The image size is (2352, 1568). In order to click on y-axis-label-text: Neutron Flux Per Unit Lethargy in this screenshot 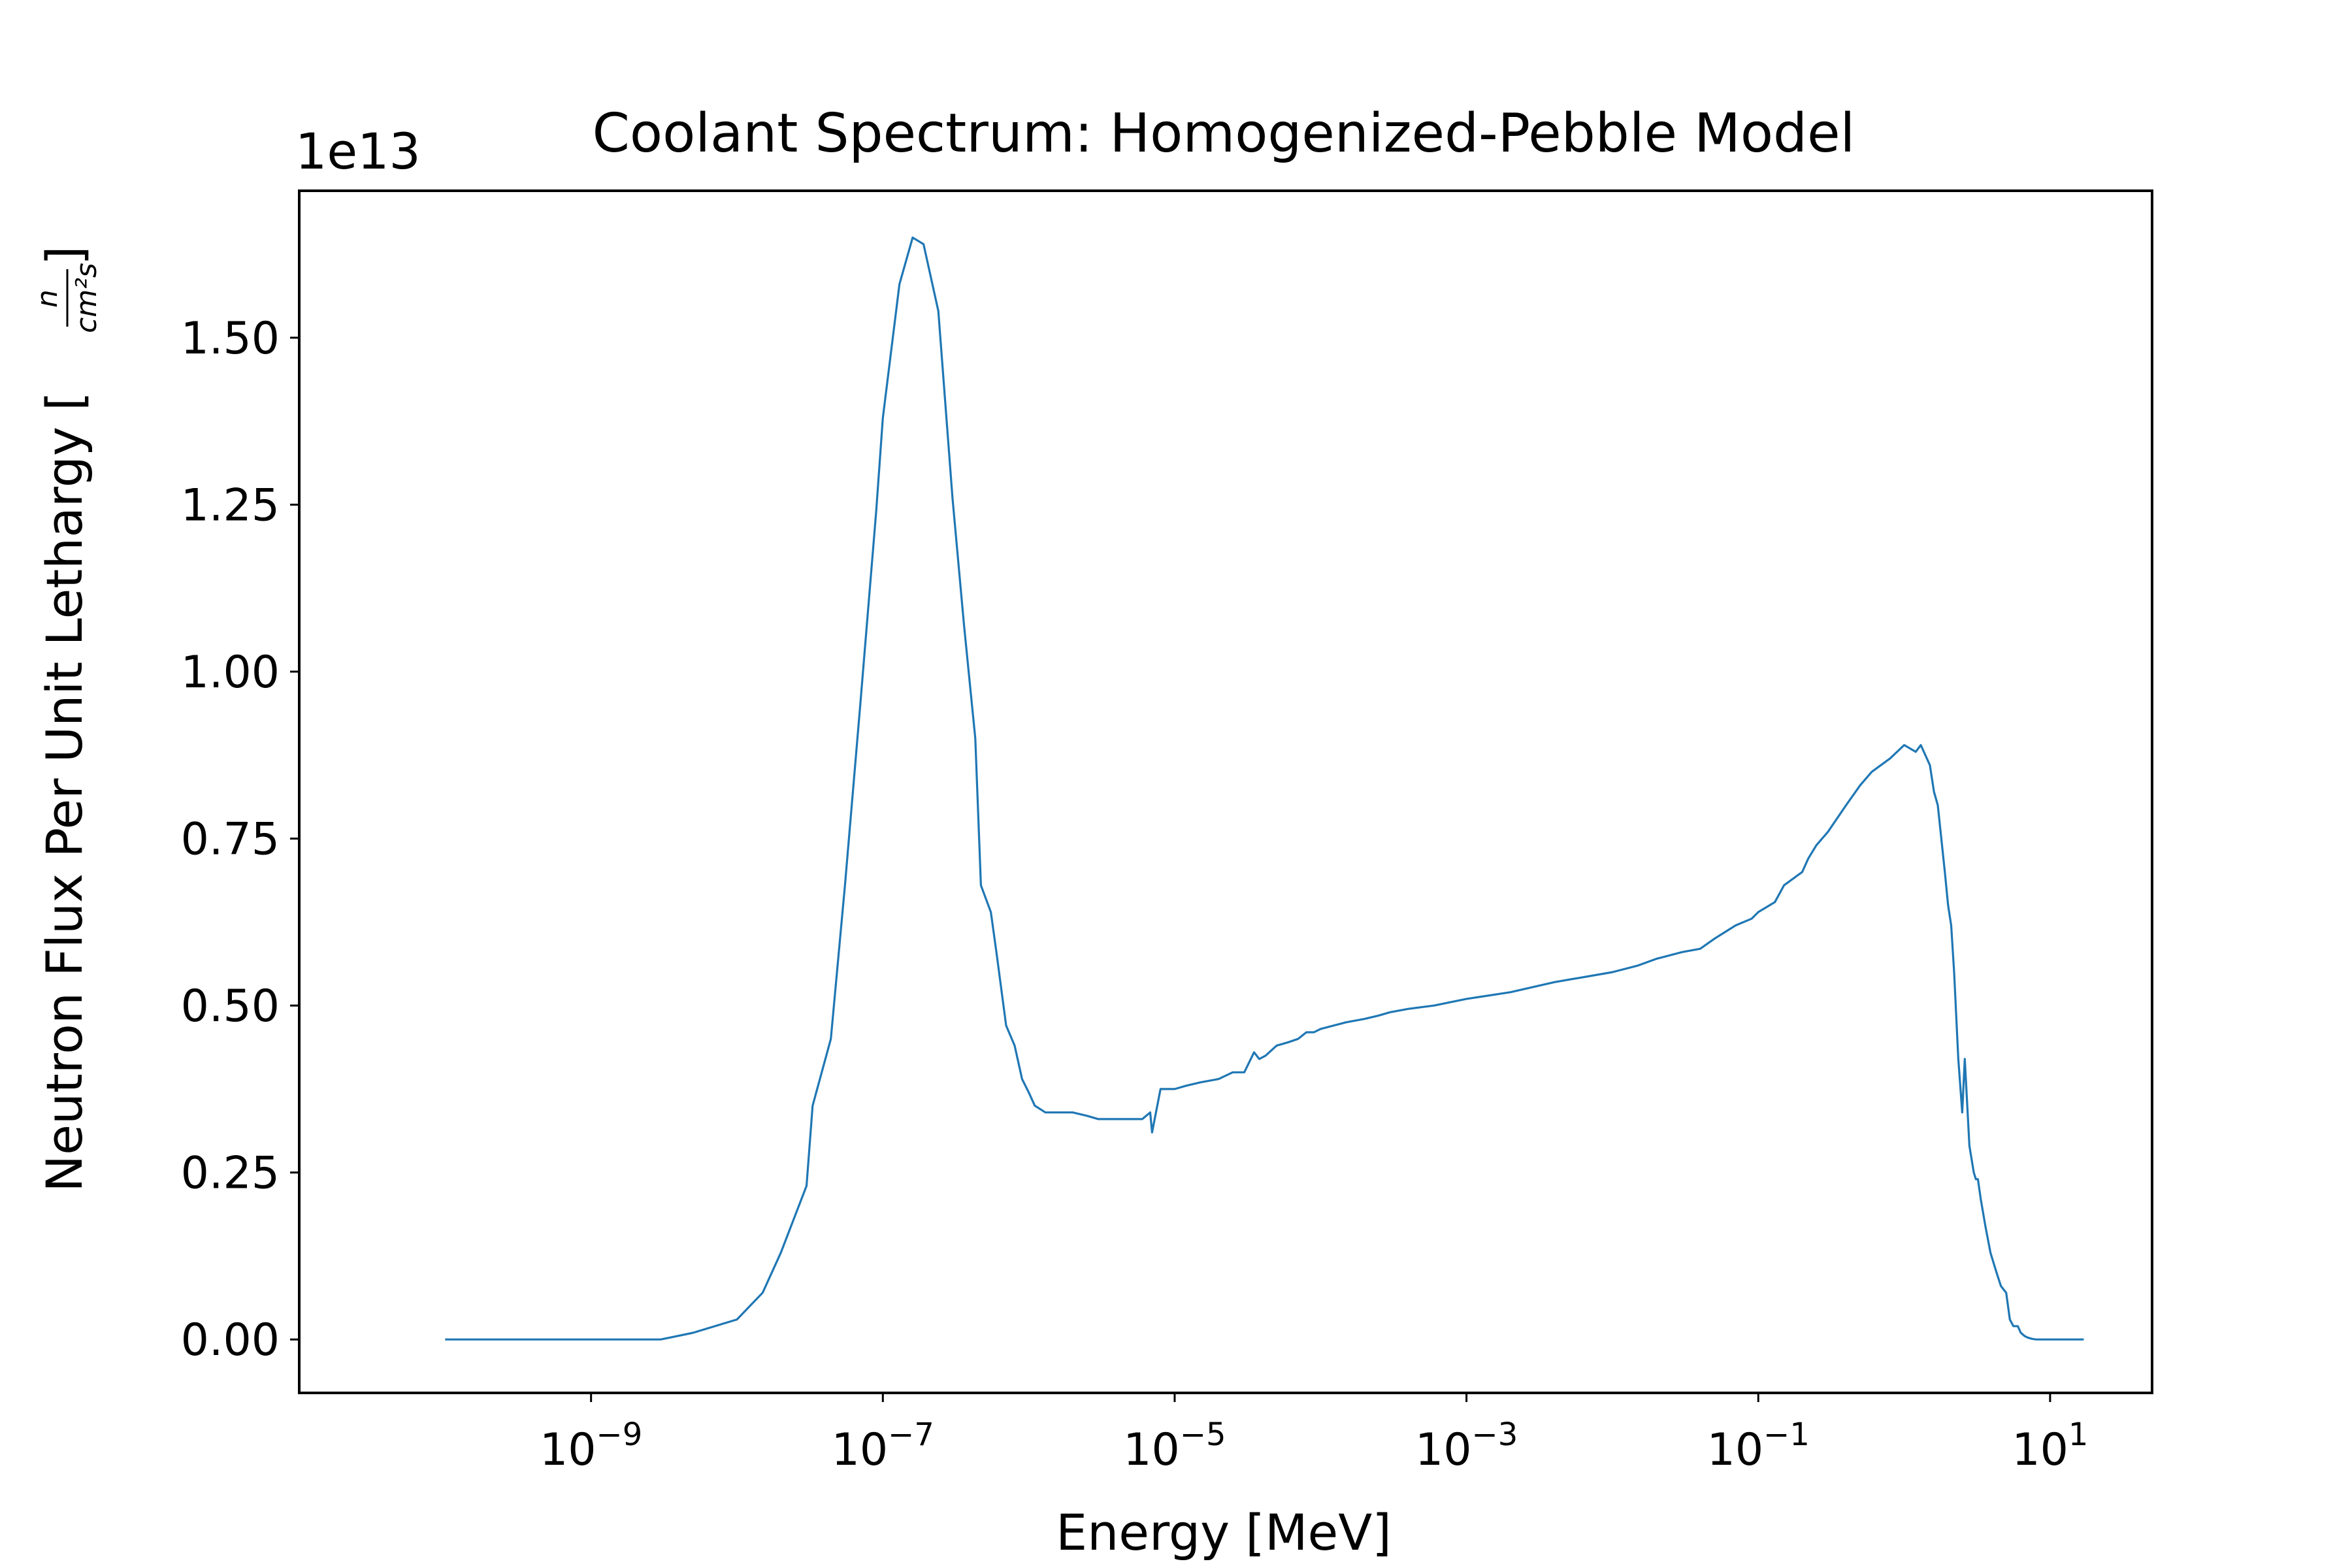, I will do `click(64, 809)`.